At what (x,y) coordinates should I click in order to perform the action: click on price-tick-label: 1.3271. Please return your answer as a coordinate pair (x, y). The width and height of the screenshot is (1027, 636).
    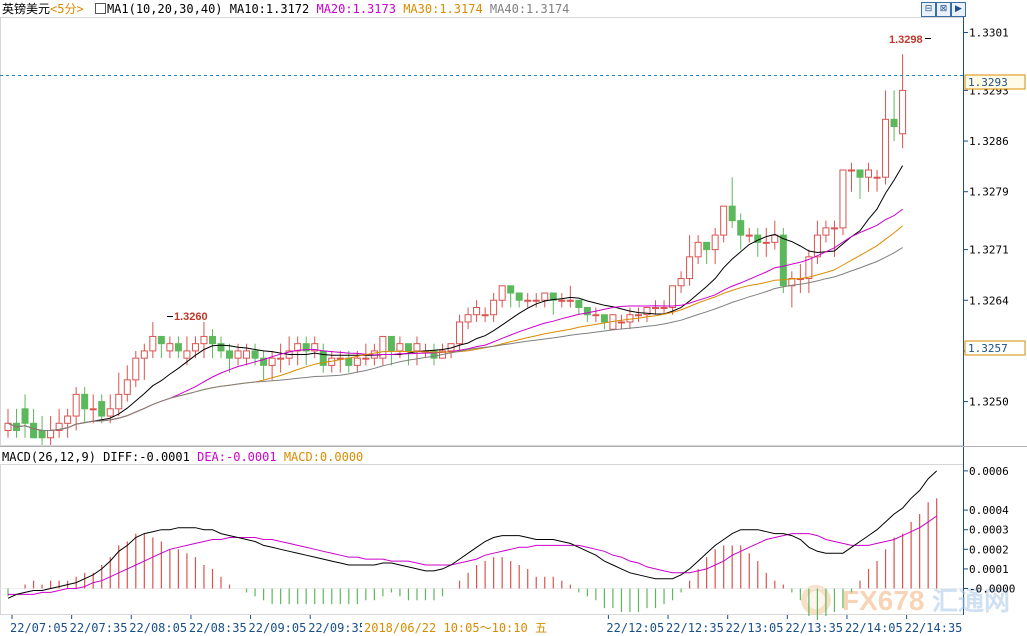
    Looking at the image, I should click on (989, 250).